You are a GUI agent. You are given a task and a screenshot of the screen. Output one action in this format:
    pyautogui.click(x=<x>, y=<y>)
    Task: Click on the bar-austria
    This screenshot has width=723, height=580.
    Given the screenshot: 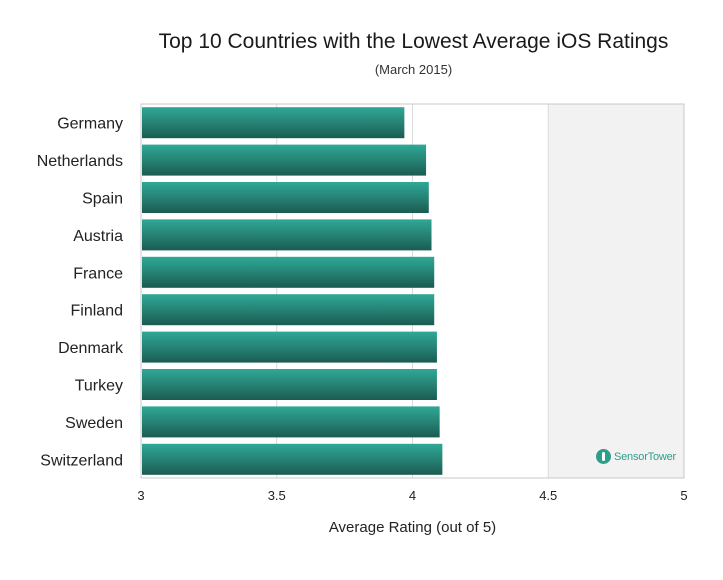 What is the action you would take?
    pyautogui.click(x=287, y=235)
    